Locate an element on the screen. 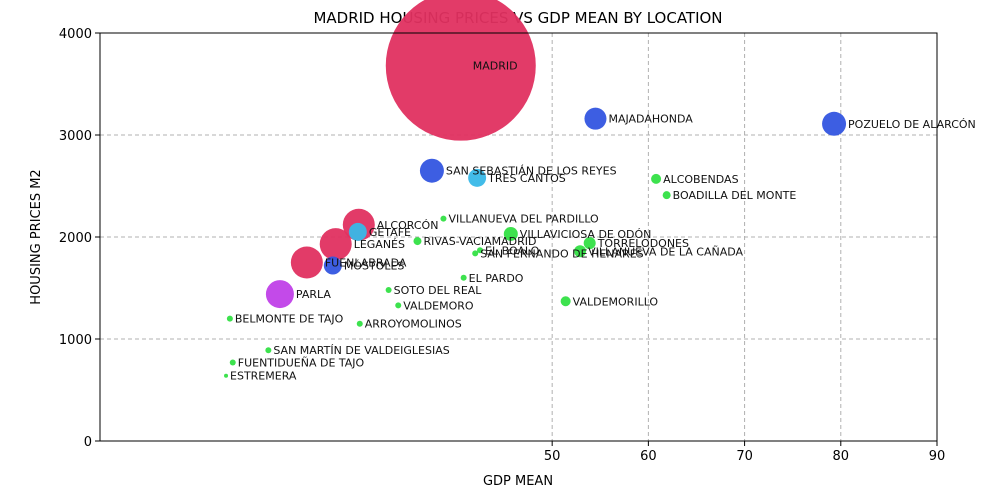 The image size is (985, 498). point-label: MÓSTOLES is located at coordinates (374, 266).